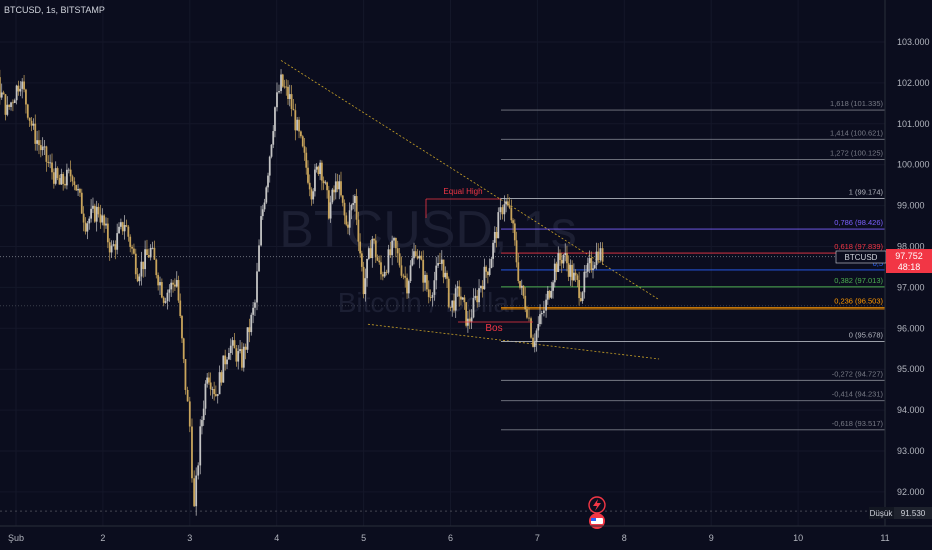  What do you see at coordinates (54, 10) in the screenshot?
I see `chart-header: BTCUSD, 1s, BITSTAMP` at bounding box center [54, 10].